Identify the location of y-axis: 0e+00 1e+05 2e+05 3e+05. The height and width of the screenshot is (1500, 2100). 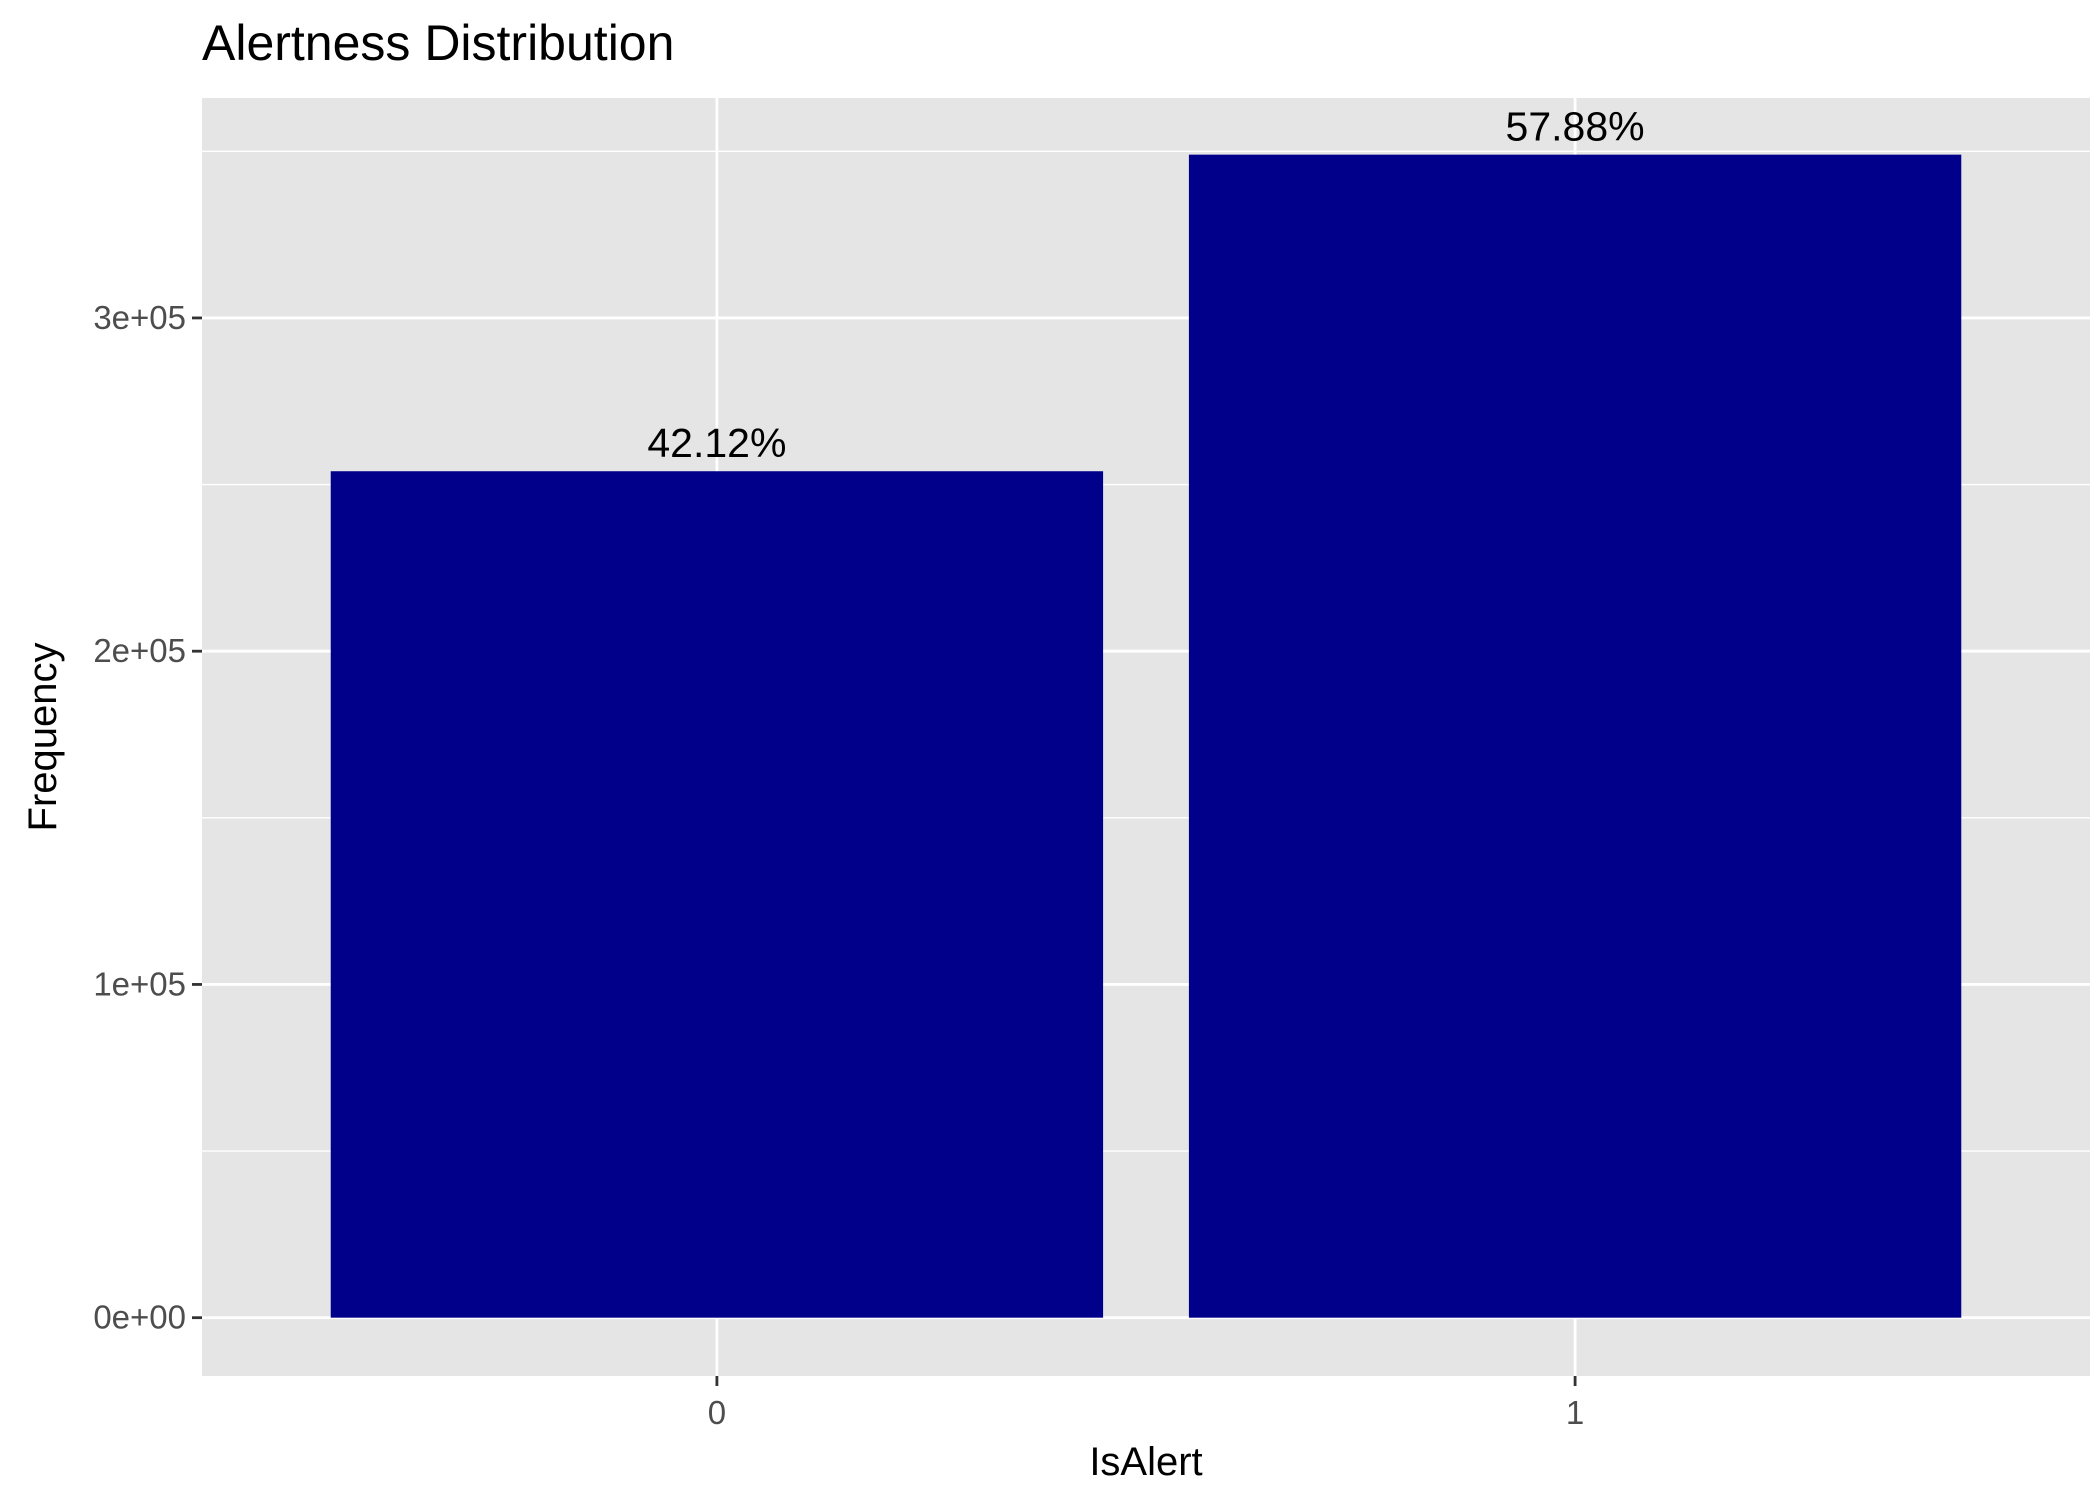
(147, 817).